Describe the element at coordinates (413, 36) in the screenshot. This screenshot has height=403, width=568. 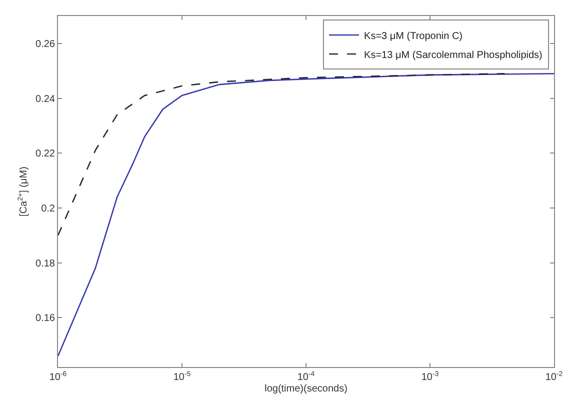
I see `legend-label: Ks=3 μM (Troponin C)` at that location.